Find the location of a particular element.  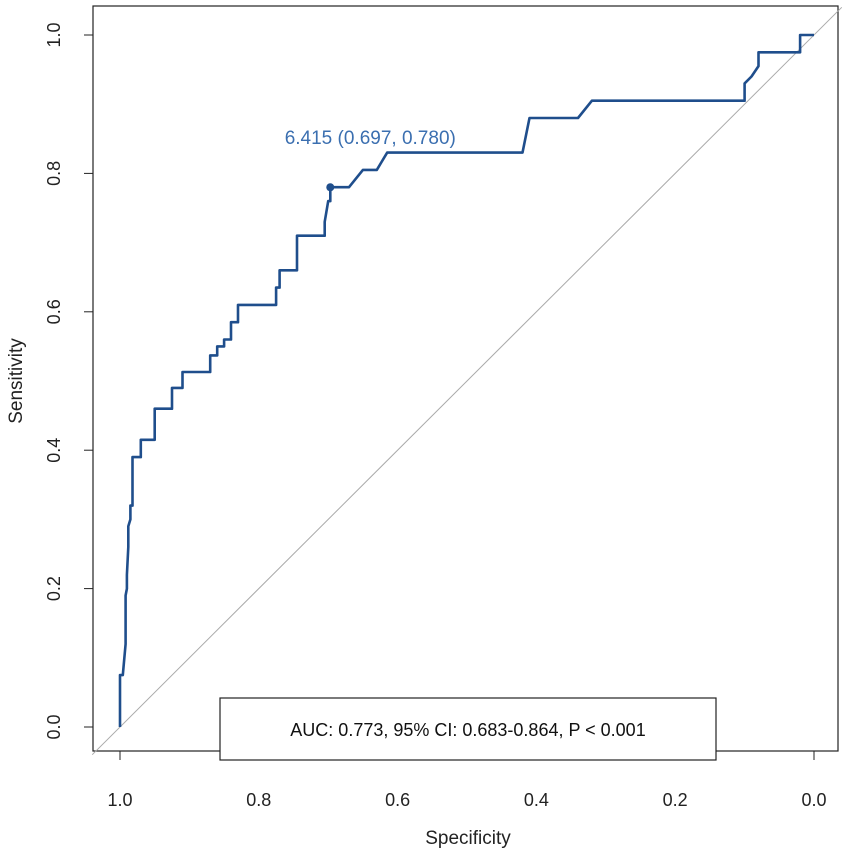

x-tick-label: 0.6 is located at coordinates (397, 800).